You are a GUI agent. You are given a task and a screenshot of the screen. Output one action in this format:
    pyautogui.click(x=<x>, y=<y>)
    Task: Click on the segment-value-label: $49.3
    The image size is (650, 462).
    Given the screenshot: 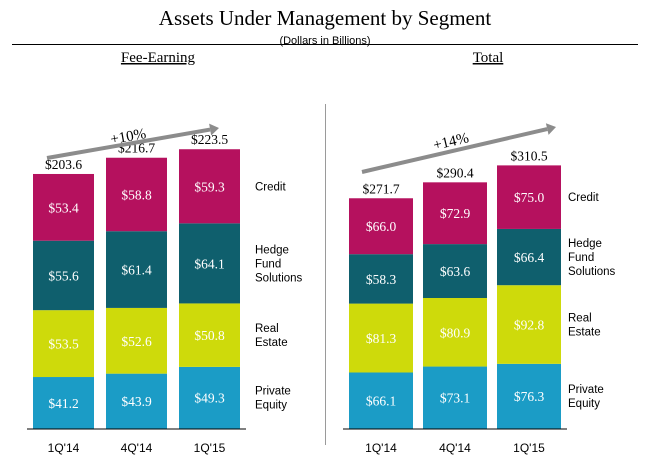 What is the action you would take?
    pyautogui.click(x=209, y=398)
    